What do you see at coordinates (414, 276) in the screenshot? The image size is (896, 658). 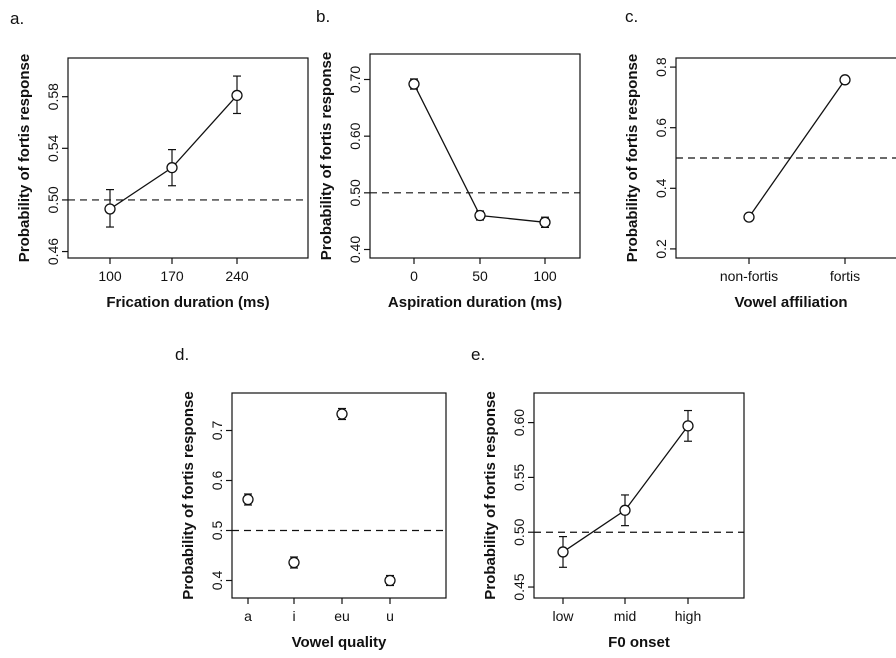 I see `x-tick-label: 0` at bounding box center [414, 276].